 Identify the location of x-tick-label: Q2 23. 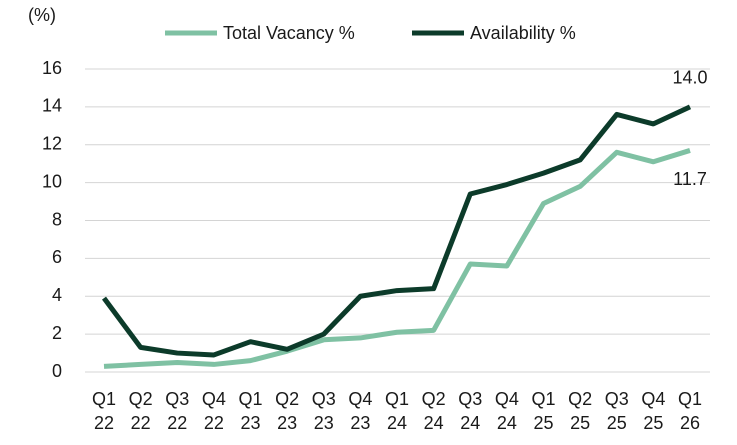
(287, 411).